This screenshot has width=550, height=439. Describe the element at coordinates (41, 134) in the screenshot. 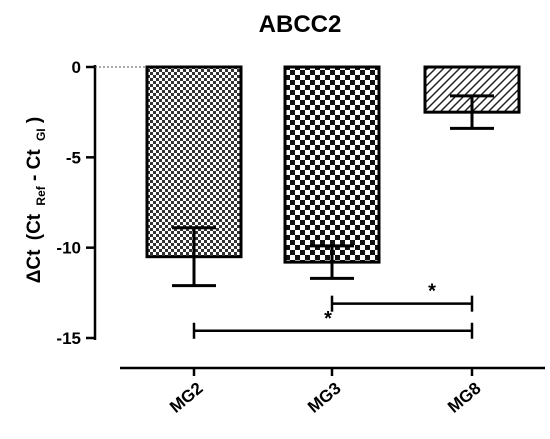

I see `y-axis-label-sub-gi: GI` at that location.